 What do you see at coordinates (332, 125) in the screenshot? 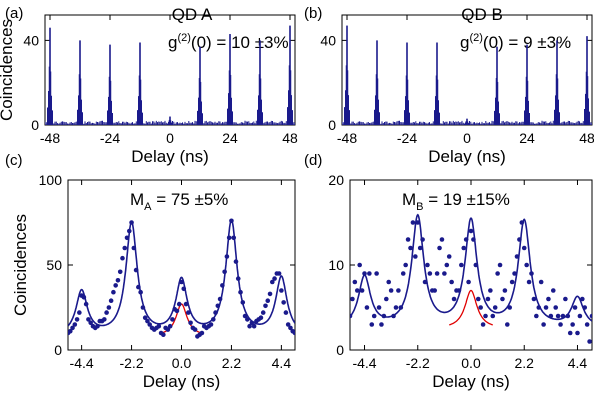
I see `y-tick-label-b: 0` at bounding box center [332, 125].